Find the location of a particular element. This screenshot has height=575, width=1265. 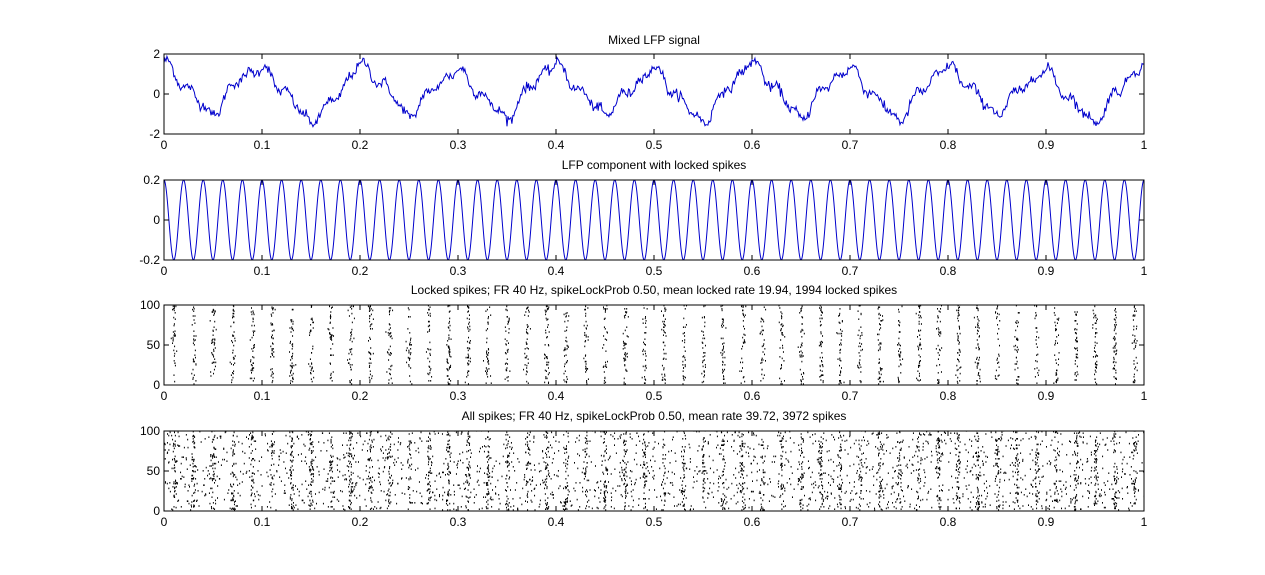

x-tick-label: 0.2 is located at coordinates (360, 271).